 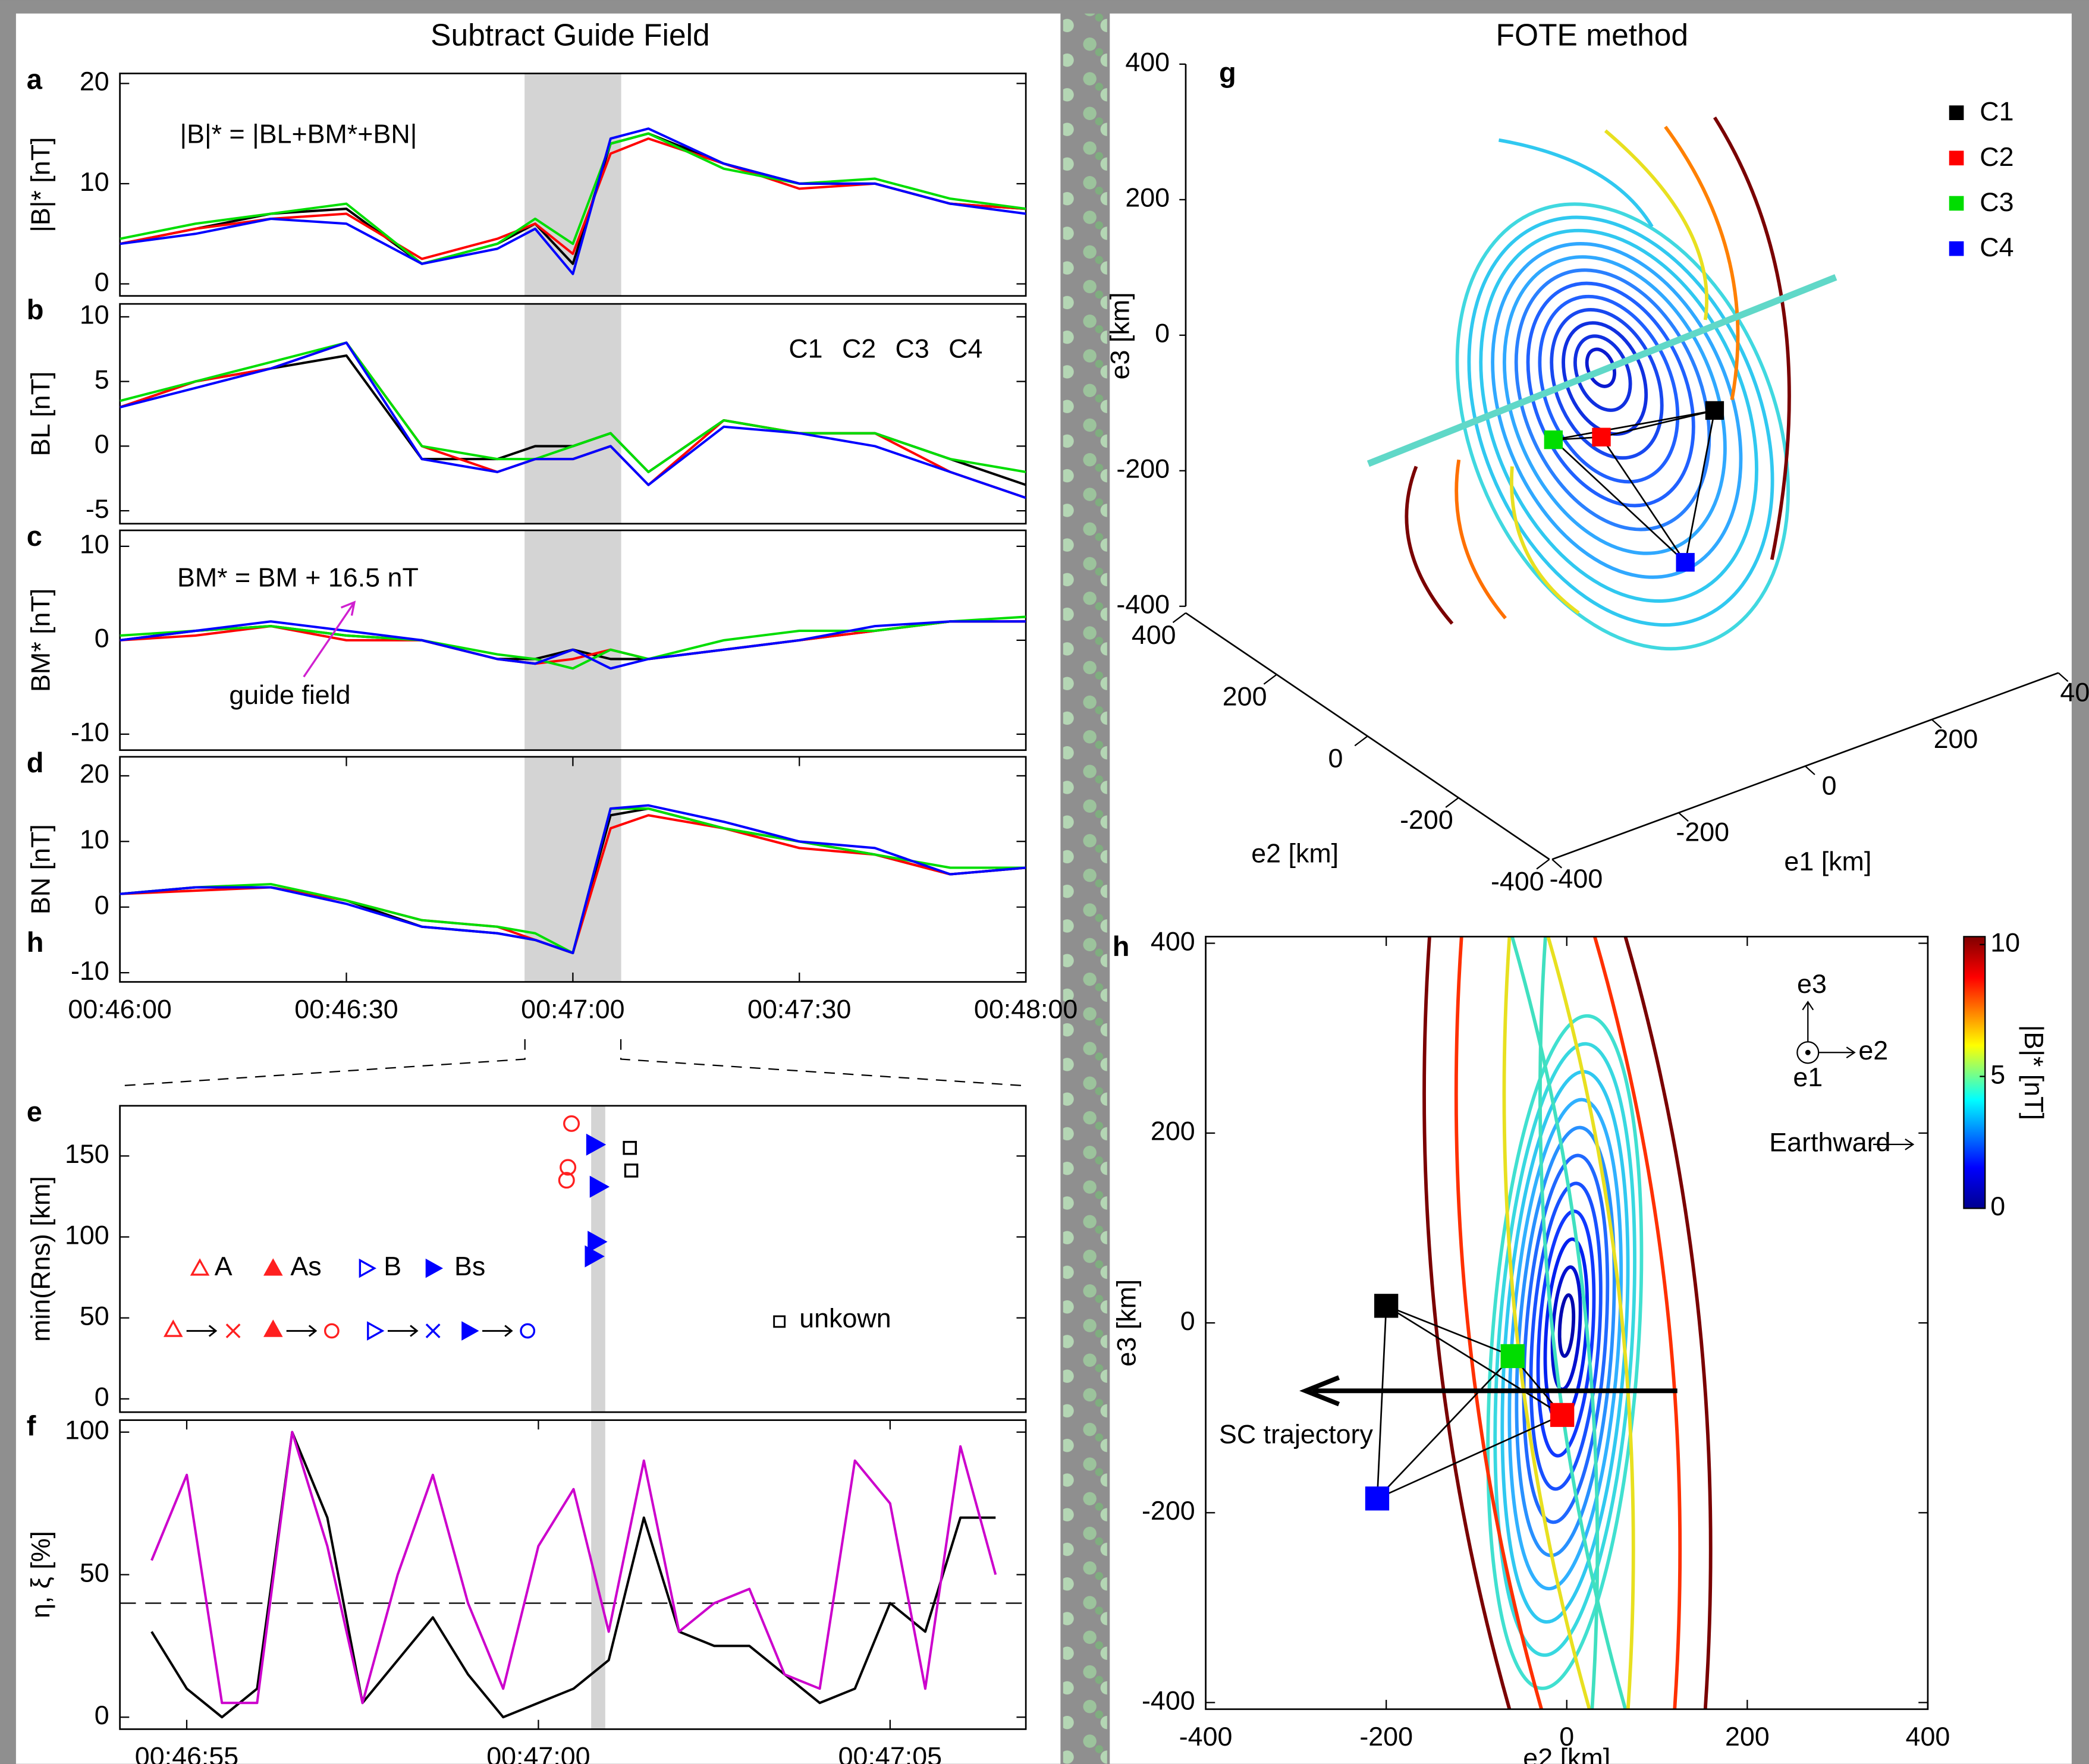 What do you see at coordinates (41, 1574) in the screenshot?
I see `y-axis-label: η, ξ [%]` at bounding box center [41, 1574].